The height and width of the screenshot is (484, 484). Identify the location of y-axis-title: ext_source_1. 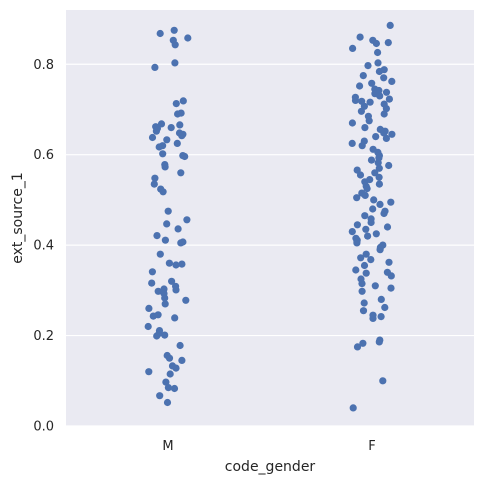
(18, 218).